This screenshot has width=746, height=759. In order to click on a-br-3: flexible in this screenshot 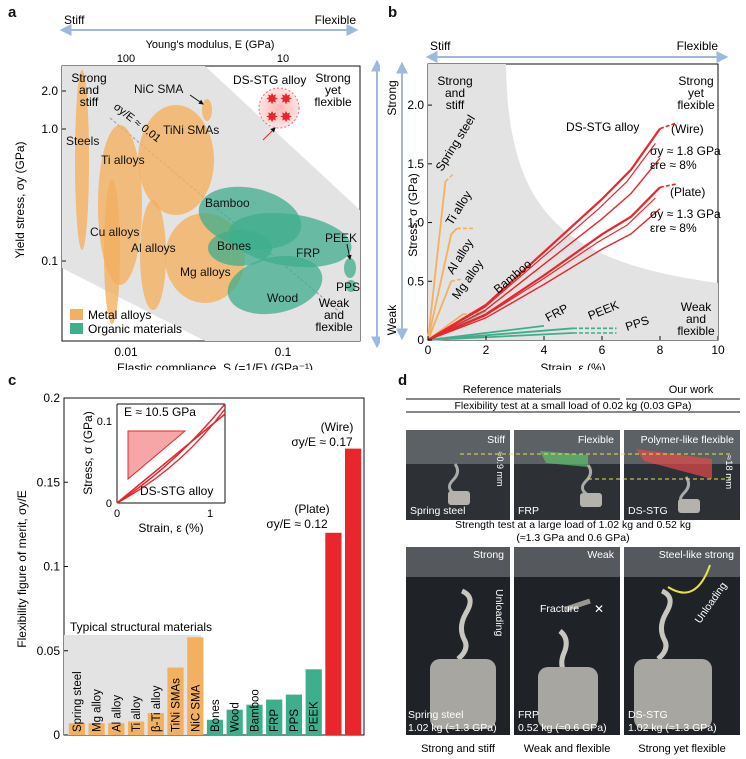, I will do `click(334, 327)`.